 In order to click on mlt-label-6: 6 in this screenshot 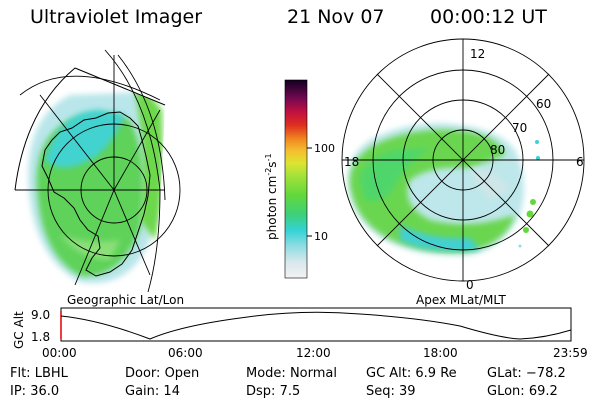, I will do `click(580, 162)`.